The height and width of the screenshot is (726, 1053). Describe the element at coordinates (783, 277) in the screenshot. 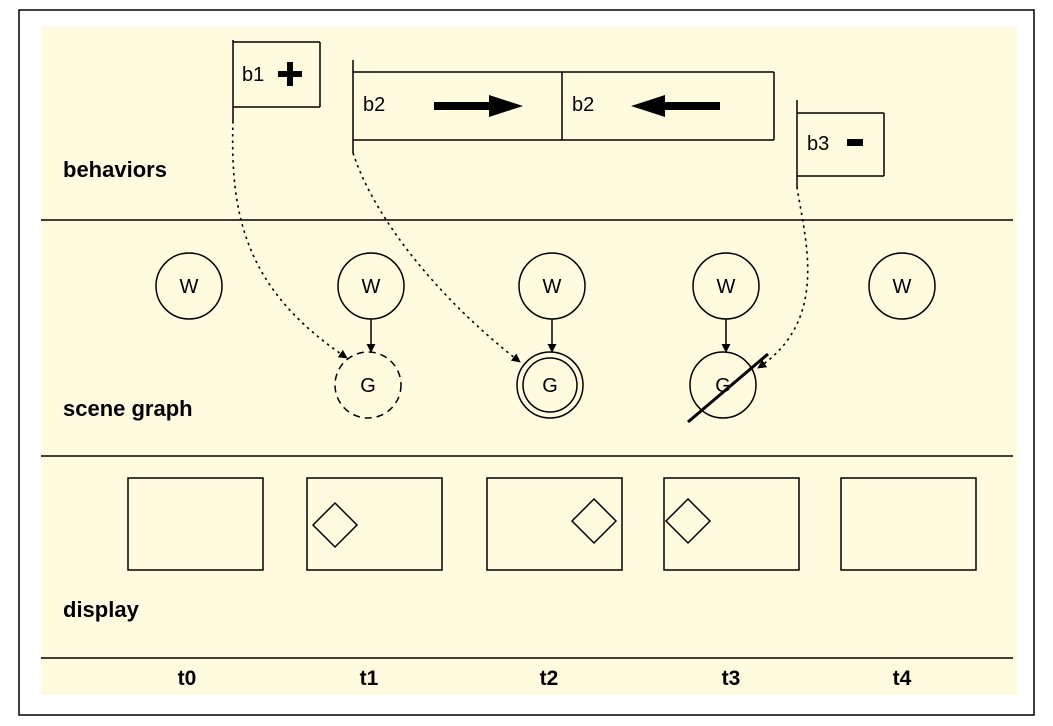

I see `b3-effect-arrow` at that location.